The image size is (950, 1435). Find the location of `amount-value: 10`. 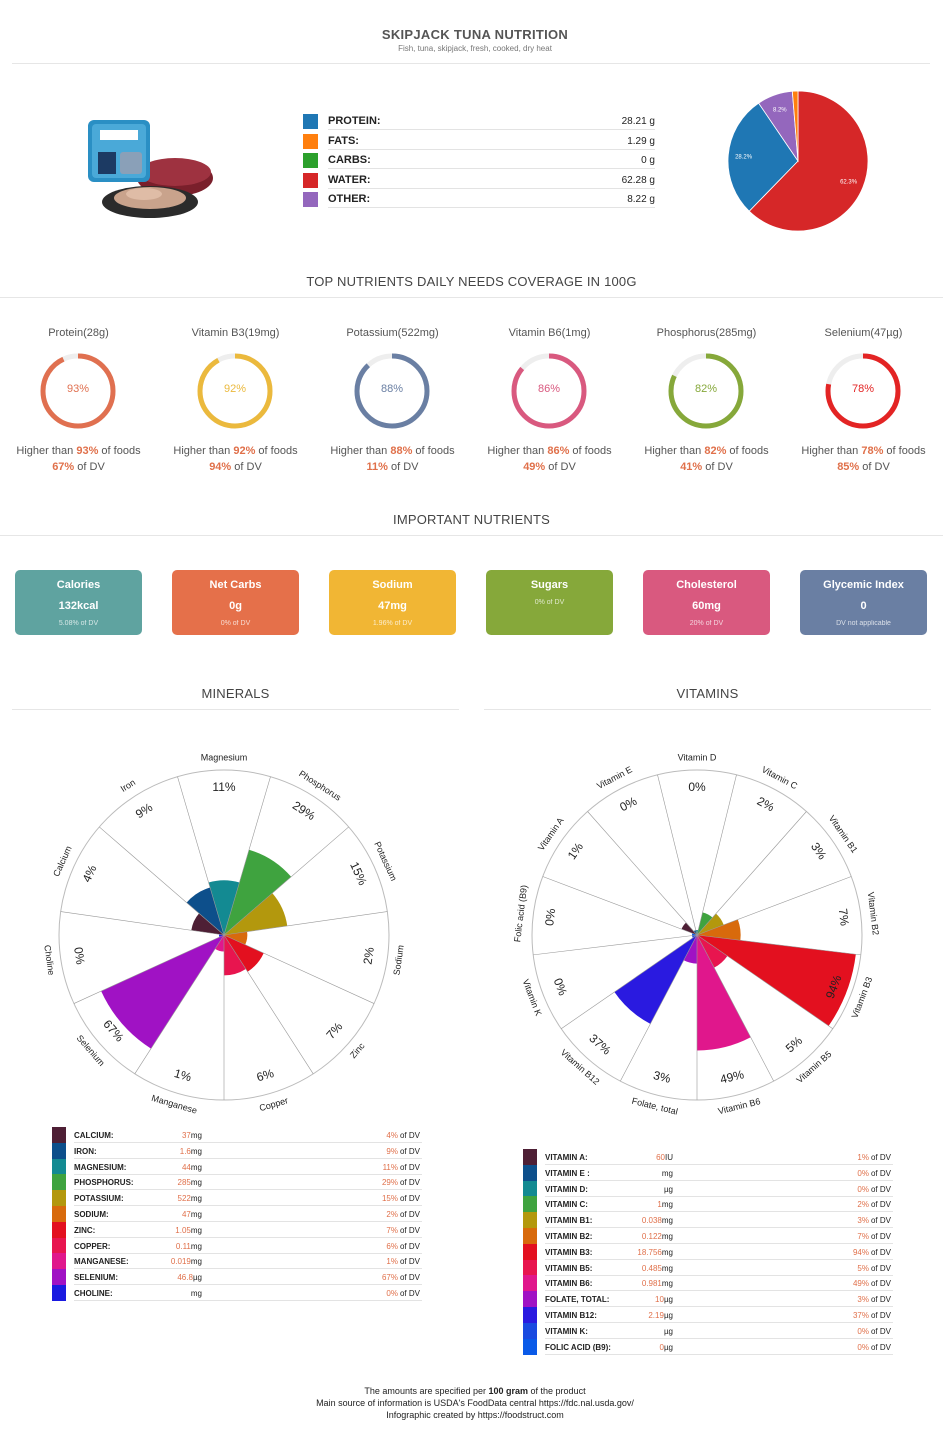

amount-value: 10 is located at coordinates (659, 1300).